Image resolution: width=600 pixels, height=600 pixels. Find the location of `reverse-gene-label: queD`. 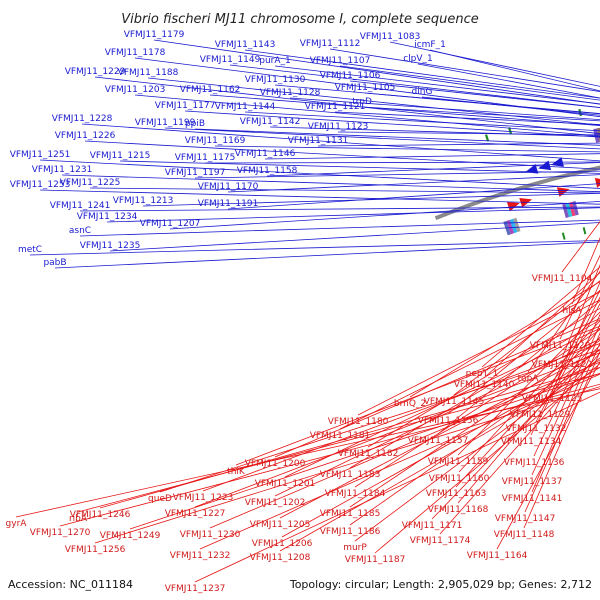

reverse-gene-label: queD is located at coordinates (160, 499).